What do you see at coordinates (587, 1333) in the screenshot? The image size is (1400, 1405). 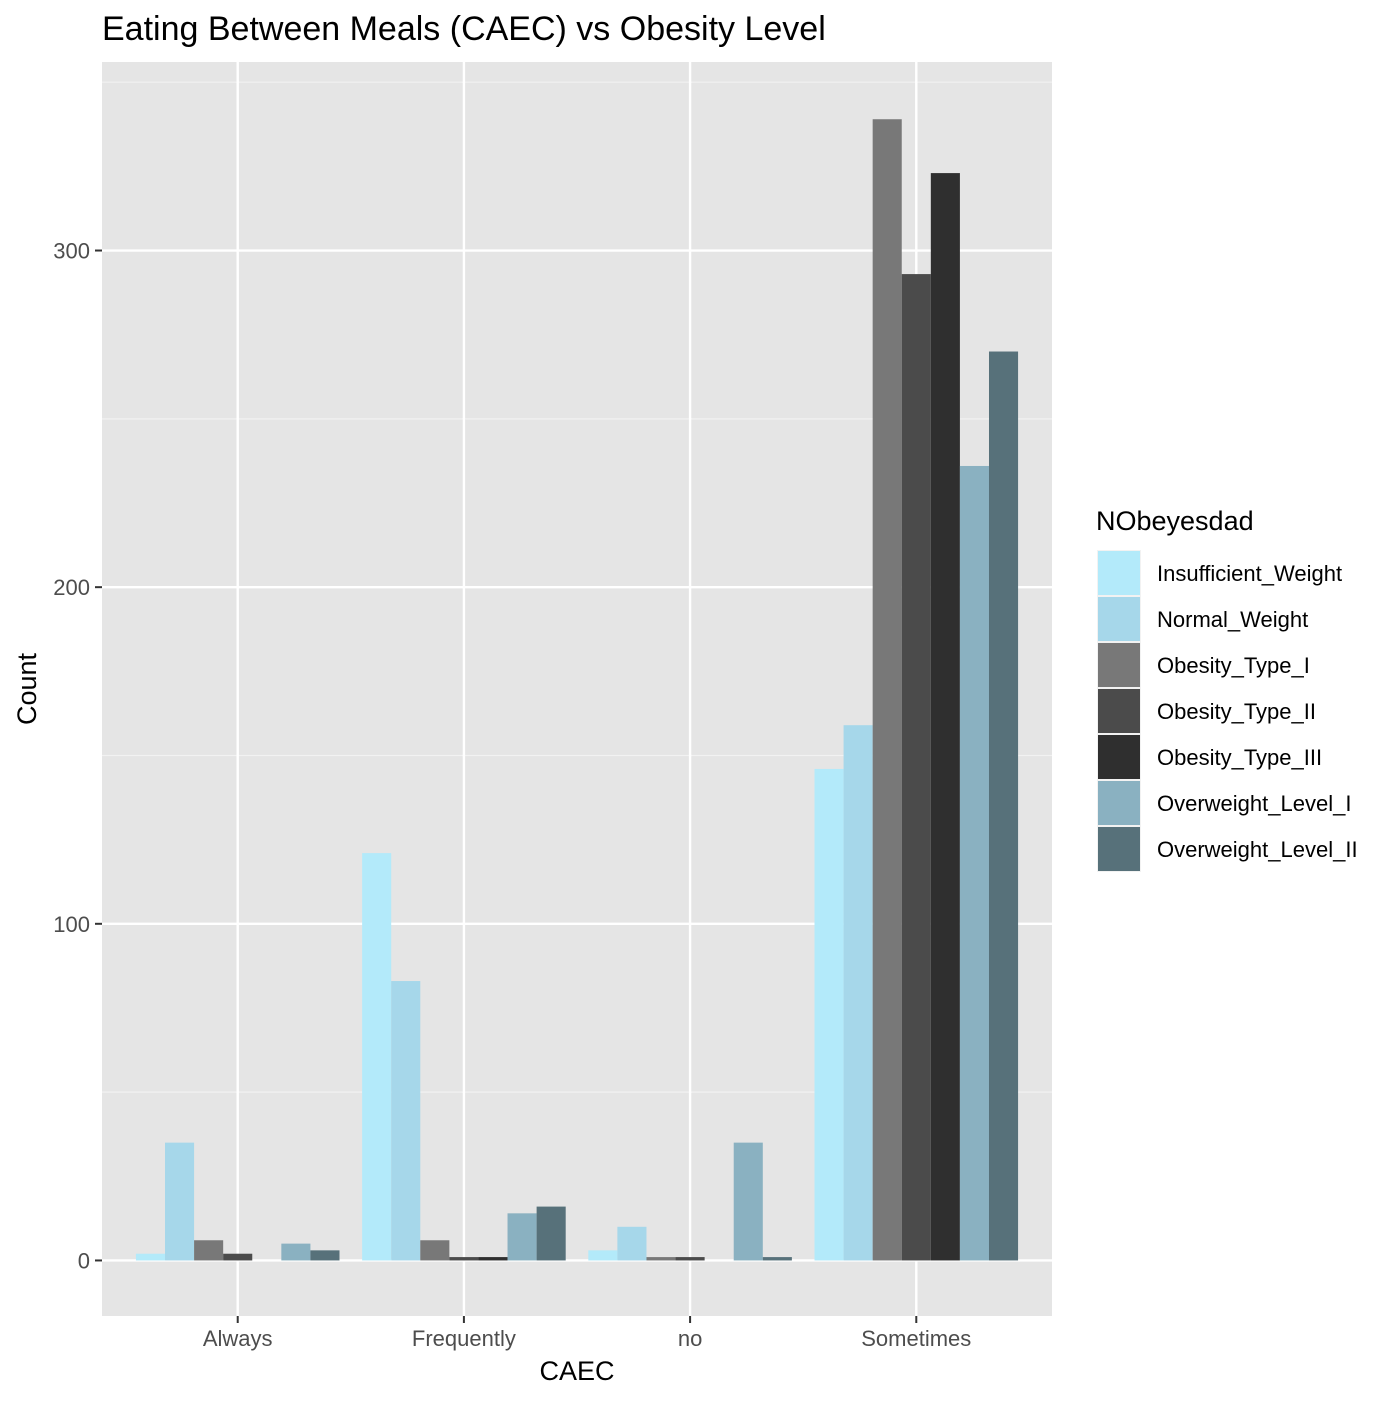 I see `x-axis: Always Frequently no Sometimes` at bounding box center [587, 1333].